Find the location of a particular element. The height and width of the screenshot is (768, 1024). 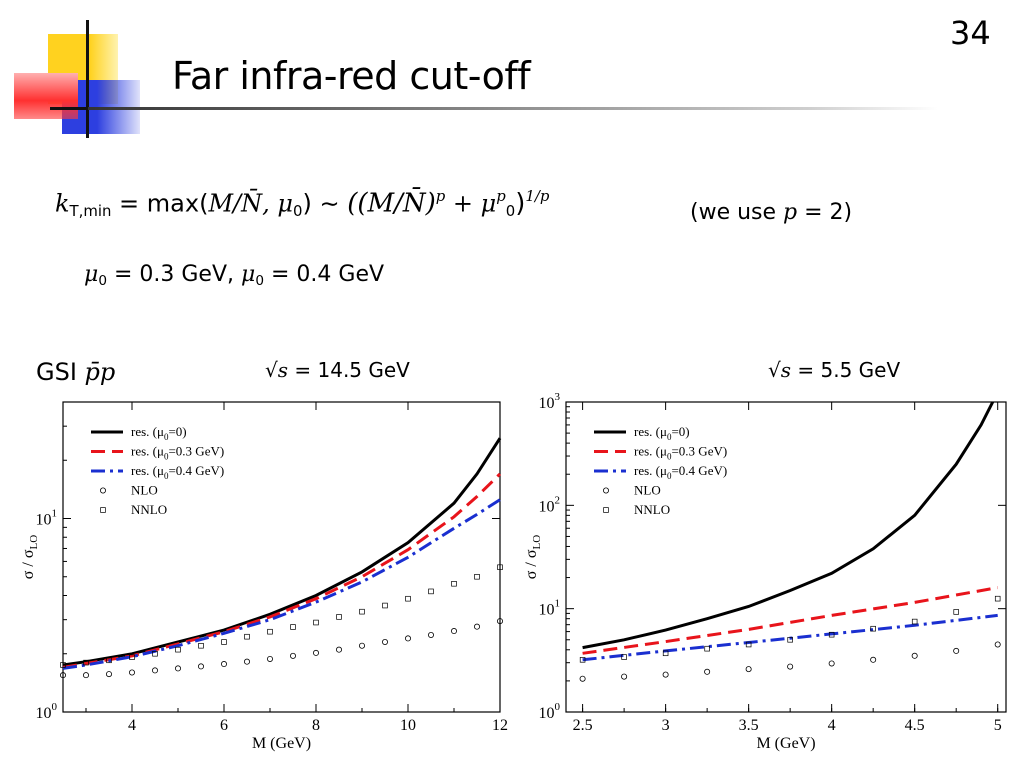

legend-label: res. (μ0=0.3 GeV) is located at coordinates (680, 453).